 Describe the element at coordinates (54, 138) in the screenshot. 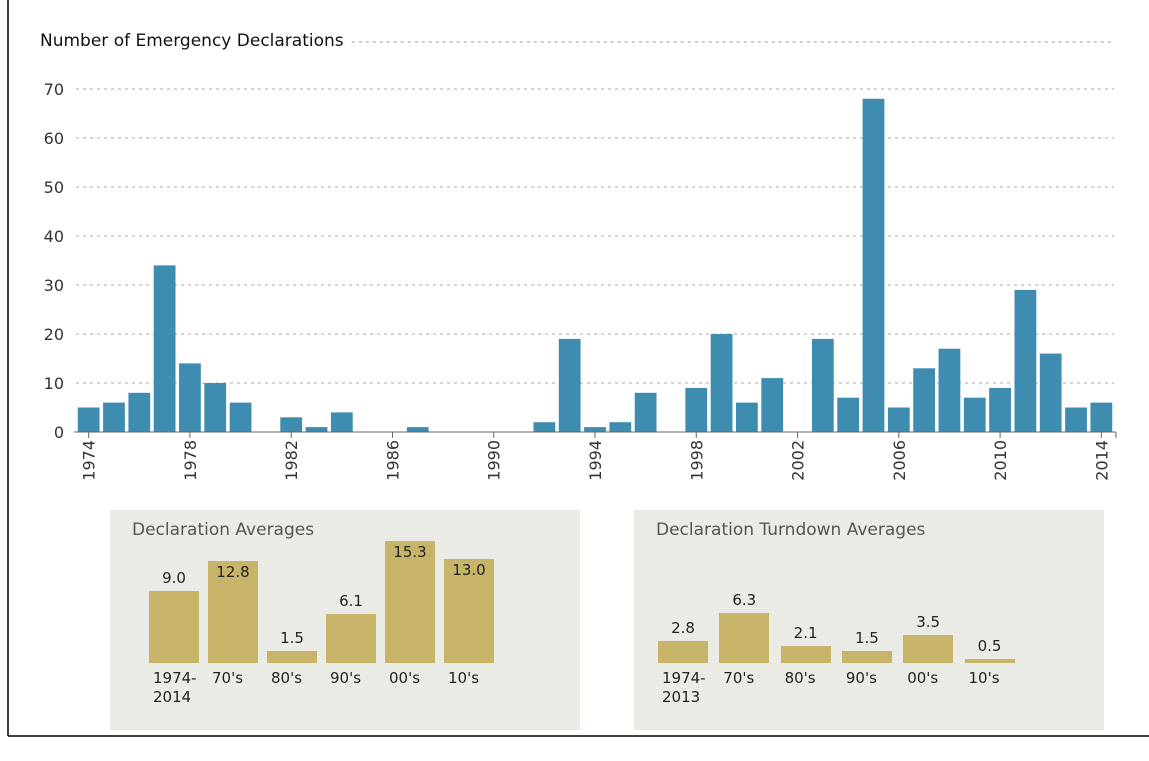

I see `y-tick-label: 60` at that location.